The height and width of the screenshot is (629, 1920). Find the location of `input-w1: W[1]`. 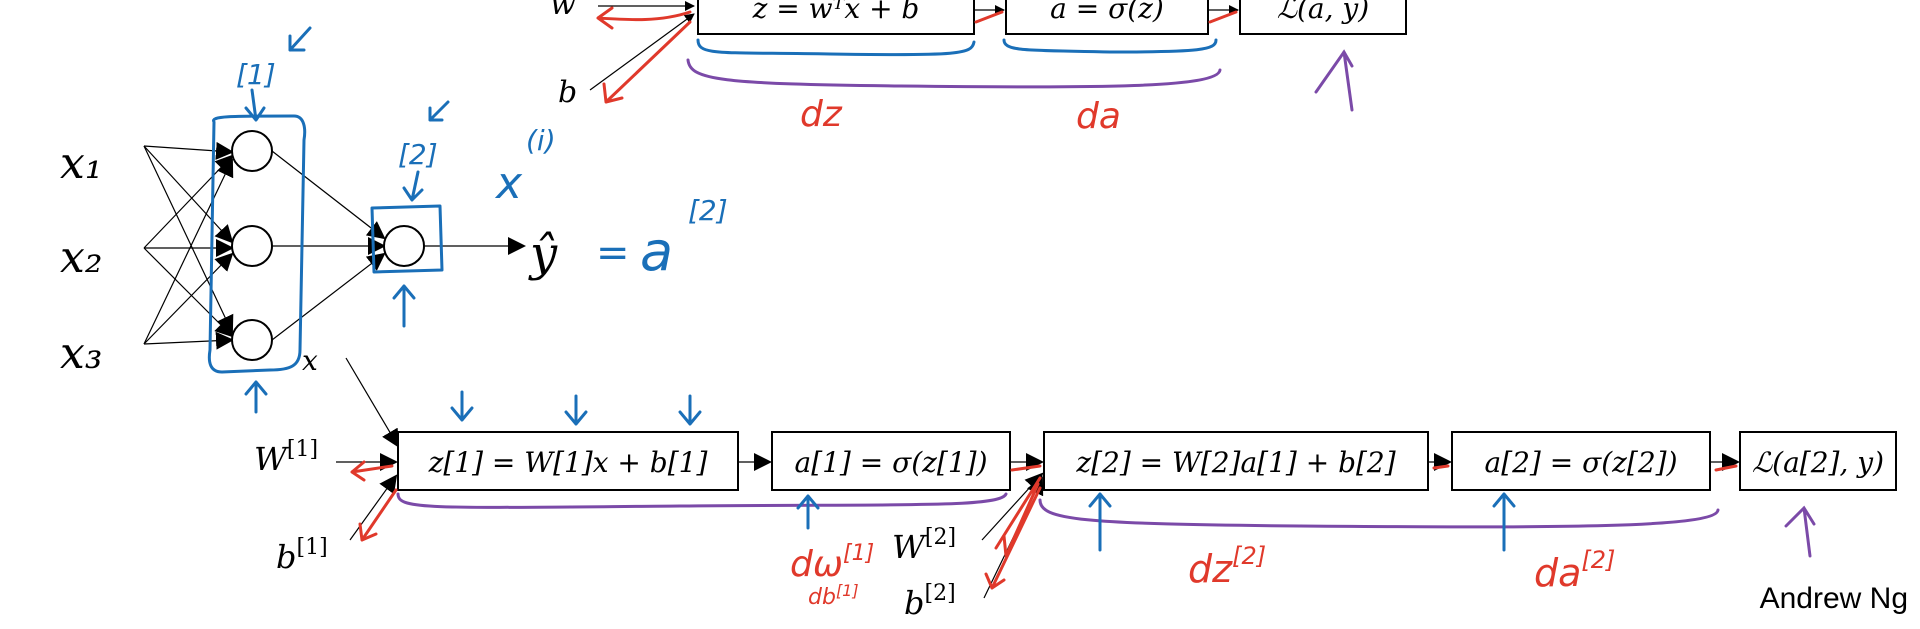

input-w1: W[1] is located at coordinates (286, 457).